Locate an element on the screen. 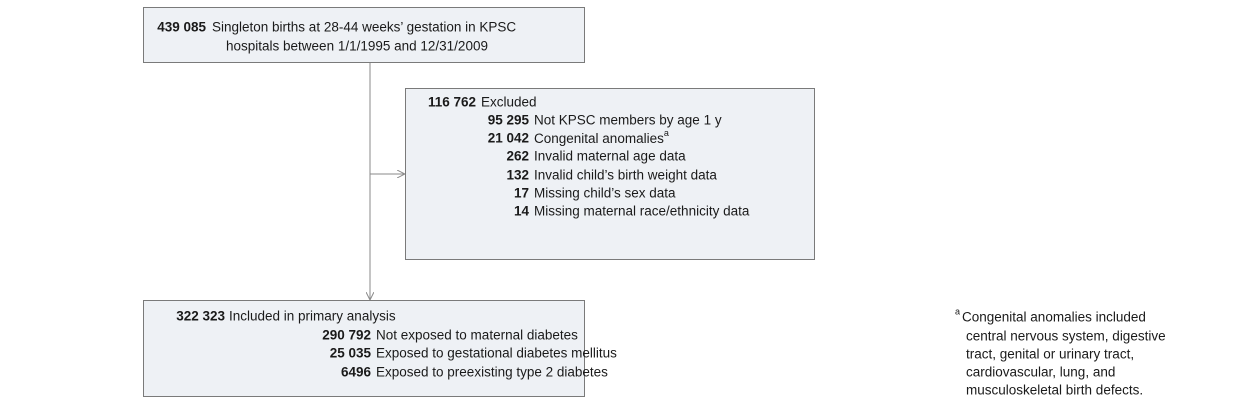 This screenshot has height=419, width=1240. count: 14 is located at coordinates (522, 211).